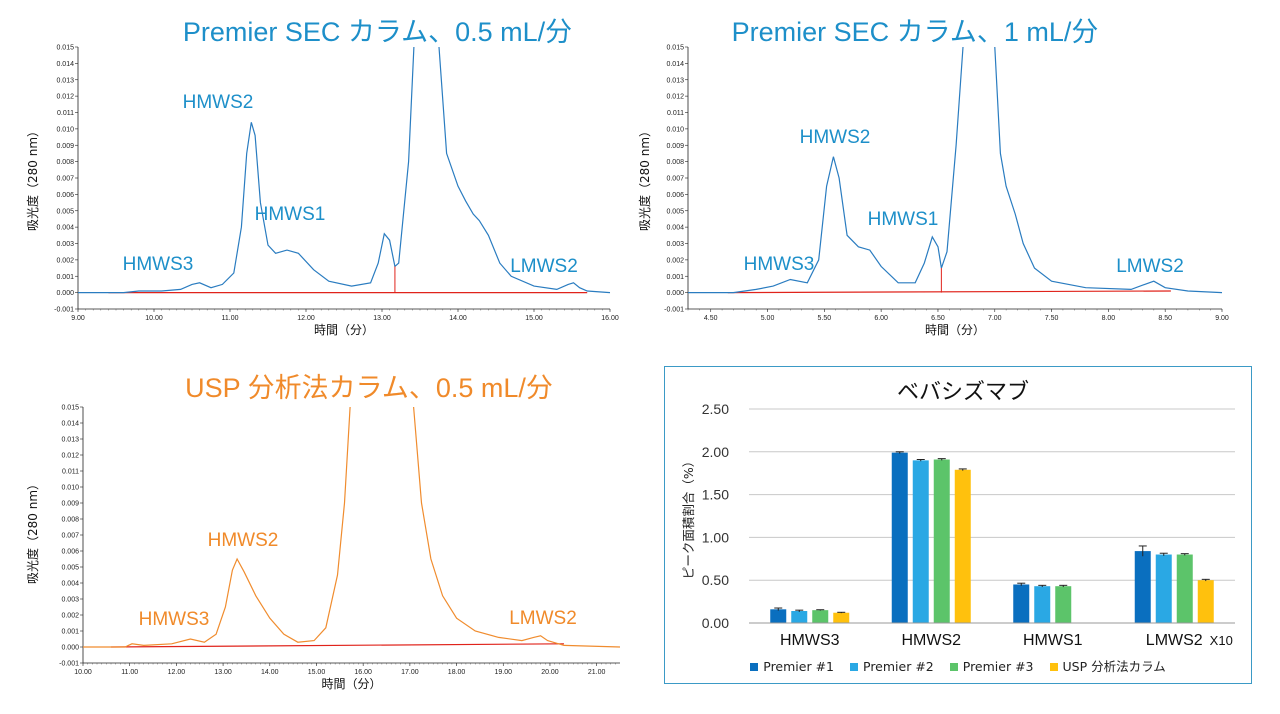 The width and height of the screenshot is (1280, 714). Describe the element at coordinates (597, 672) in the screenshot. I see `x-tick-label: 21.00` at that location.